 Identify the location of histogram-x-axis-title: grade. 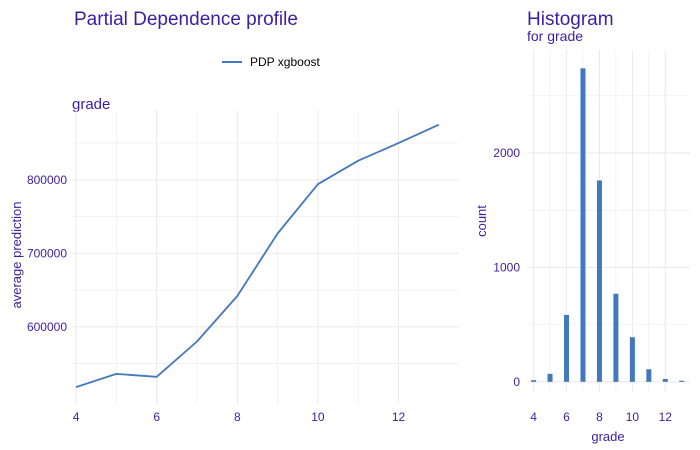
(607, 436).